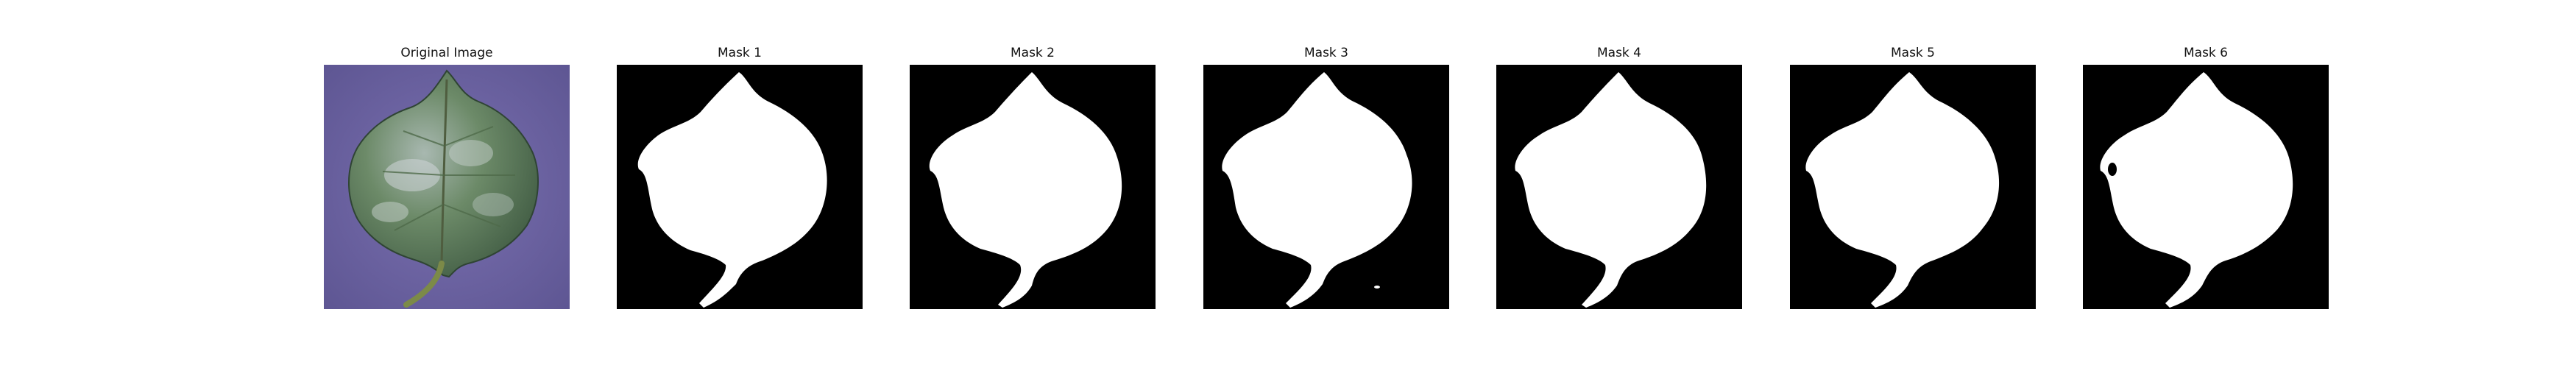 The width and height of the screenshot is (2576, 368). Describe the element at coordinates (740, 187) in the screenshot. I see `mask-1-image` at that location.